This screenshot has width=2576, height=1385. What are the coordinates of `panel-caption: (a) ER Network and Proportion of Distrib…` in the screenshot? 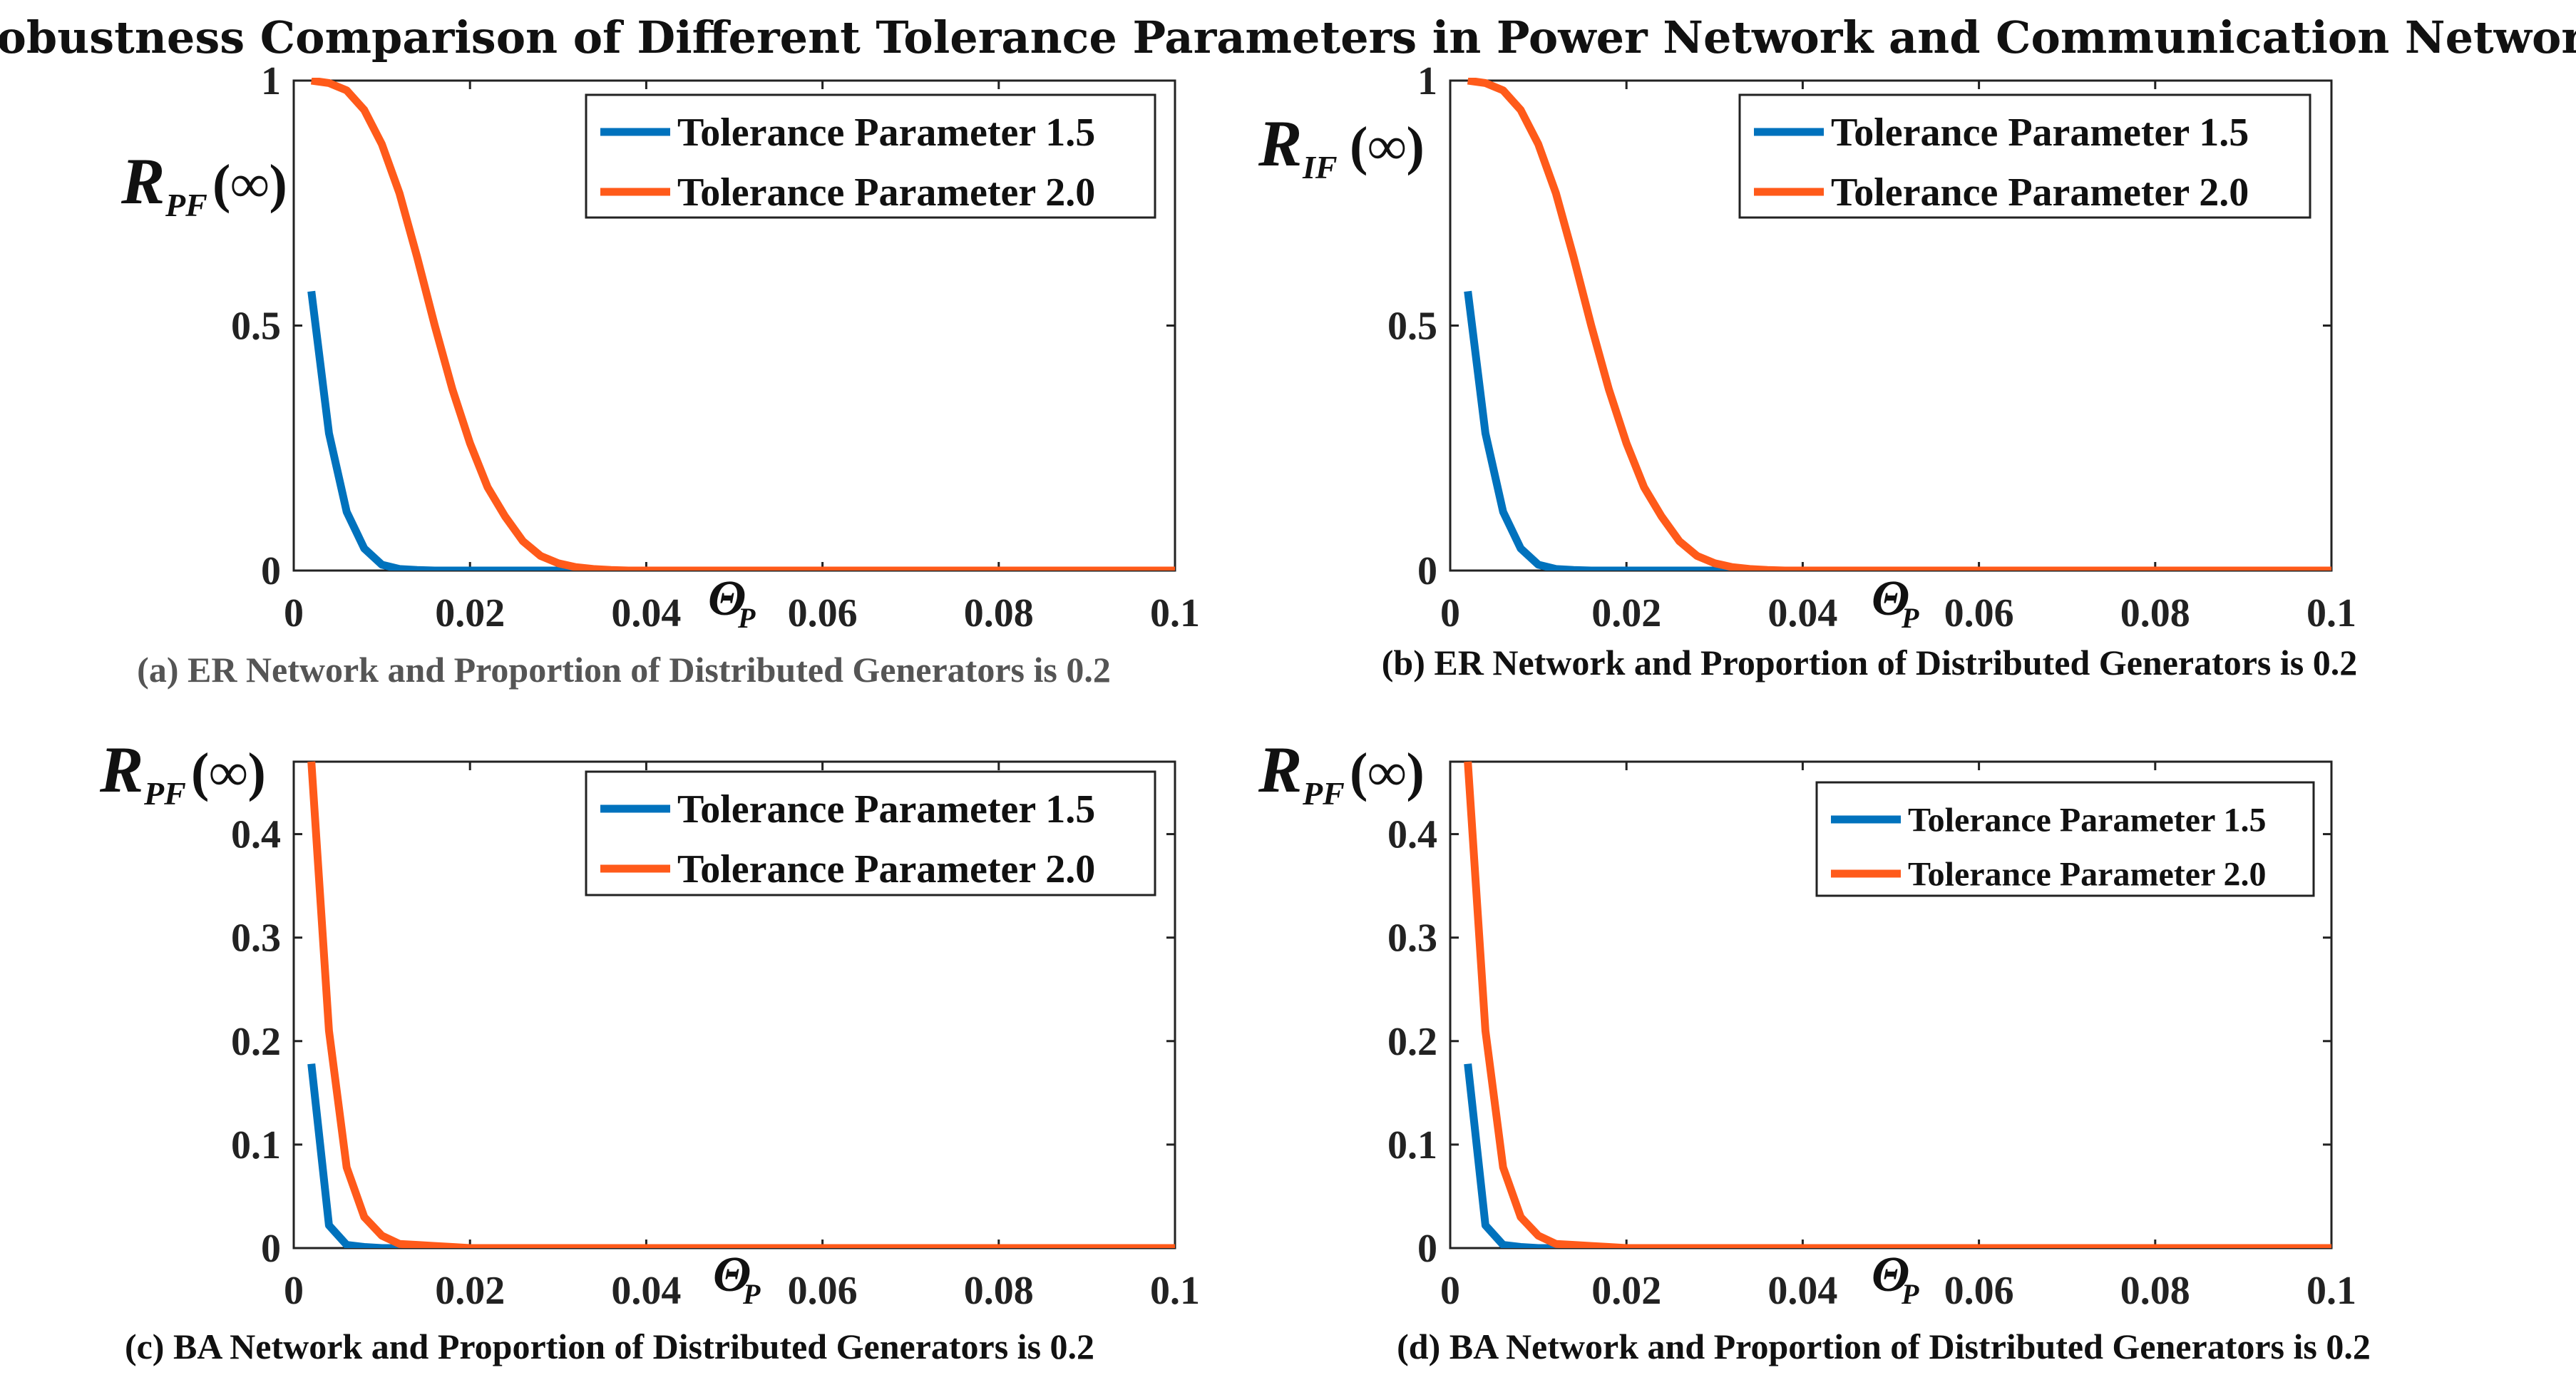 It's located at (624, 670).